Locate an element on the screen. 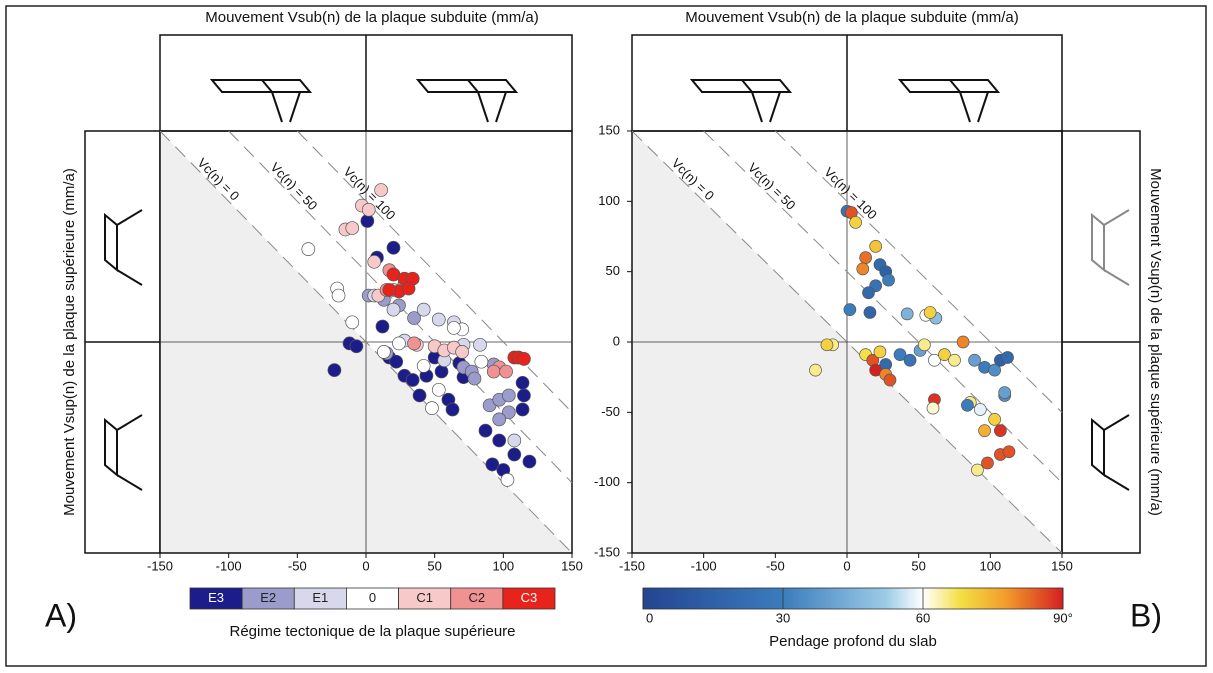 This screenshot has height=673, width=1213. colorbar-tick-label: 30 is located at coordinates (783, 617).